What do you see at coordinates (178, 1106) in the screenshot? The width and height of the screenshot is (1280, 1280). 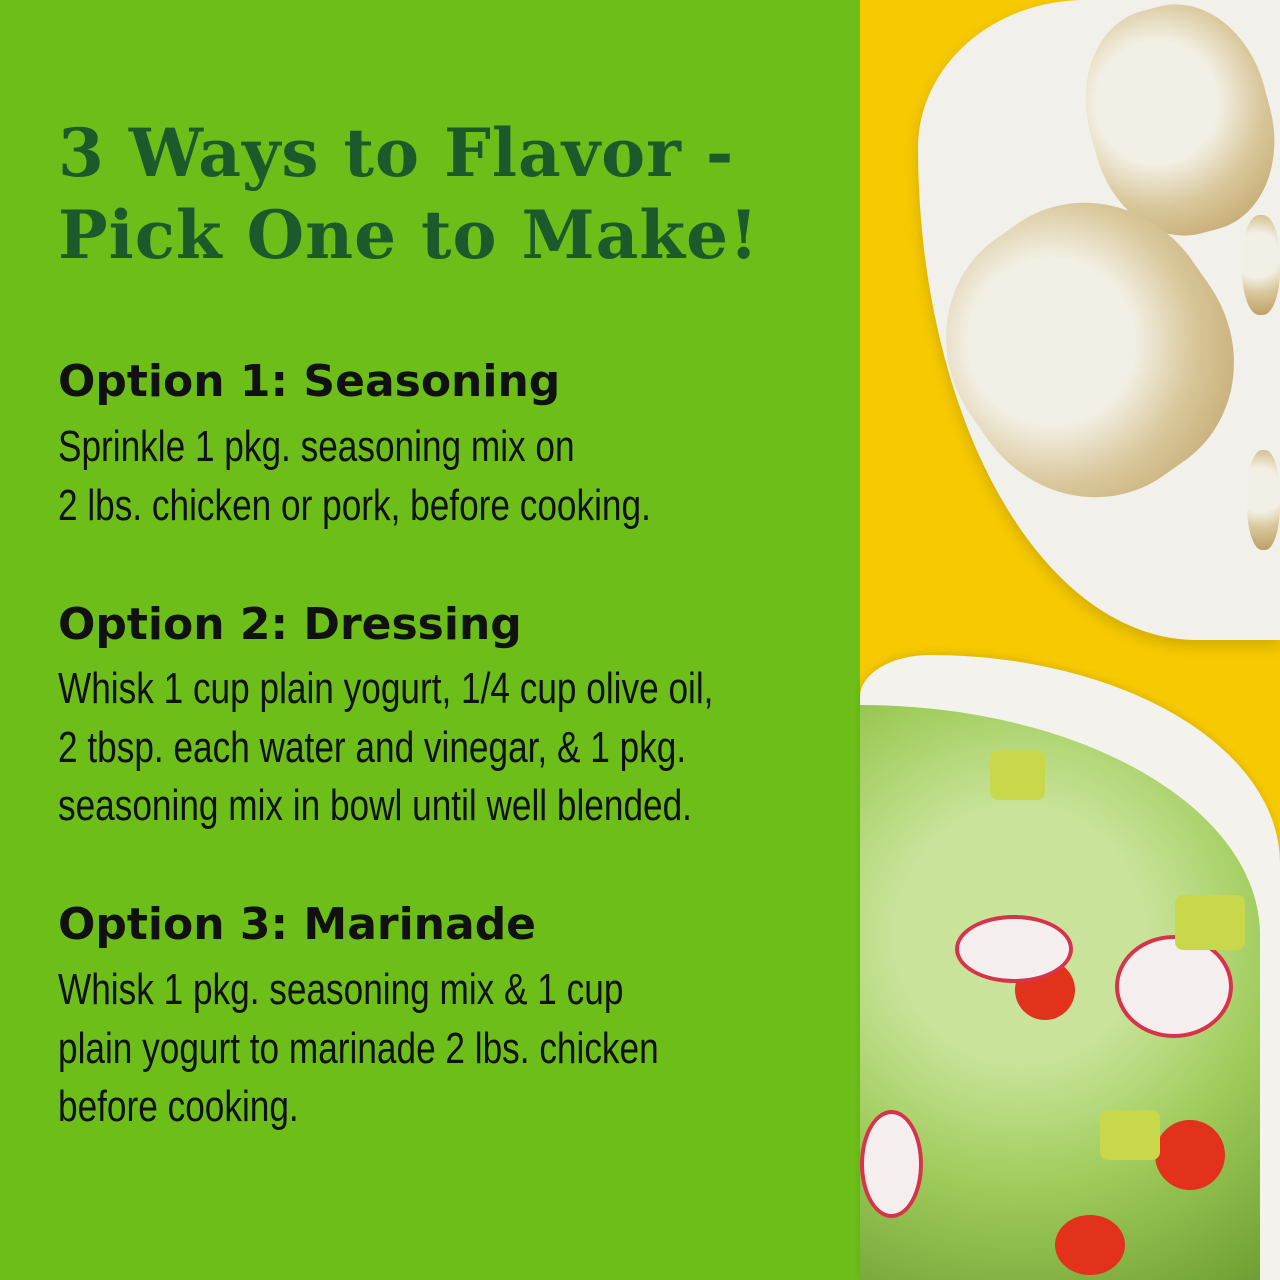 I see `body-line: before cooking.` at bounding box center [178, 1106].